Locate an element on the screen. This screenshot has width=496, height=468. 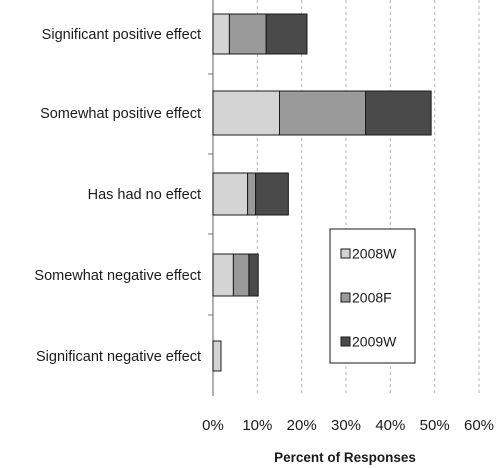
category-label: Somewhat negative effect is located at coordinates (117, 276).